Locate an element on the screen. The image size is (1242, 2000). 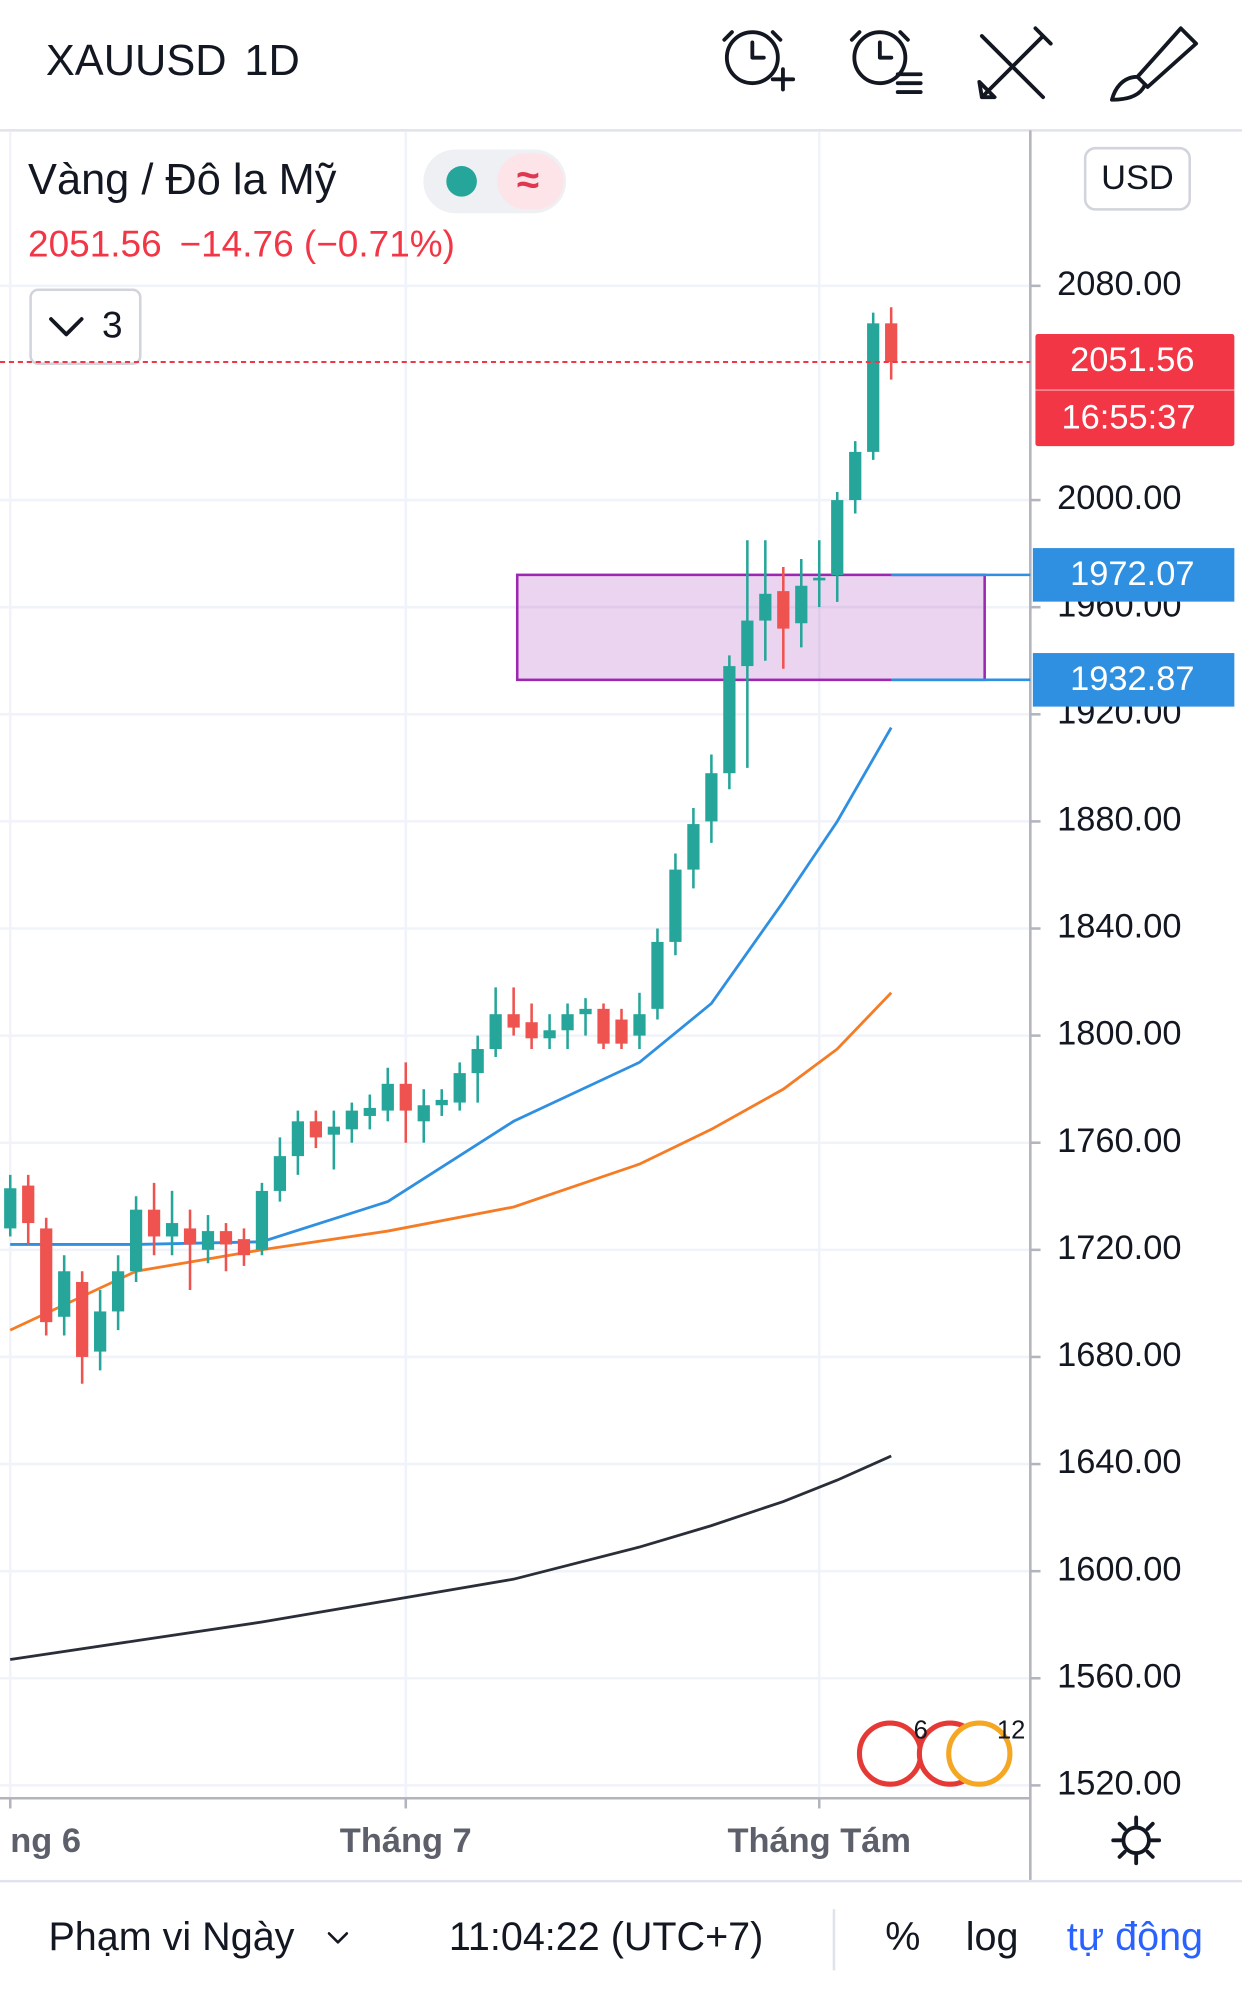
countdown: 16:55:37 is located at coordinates (1129, 417).